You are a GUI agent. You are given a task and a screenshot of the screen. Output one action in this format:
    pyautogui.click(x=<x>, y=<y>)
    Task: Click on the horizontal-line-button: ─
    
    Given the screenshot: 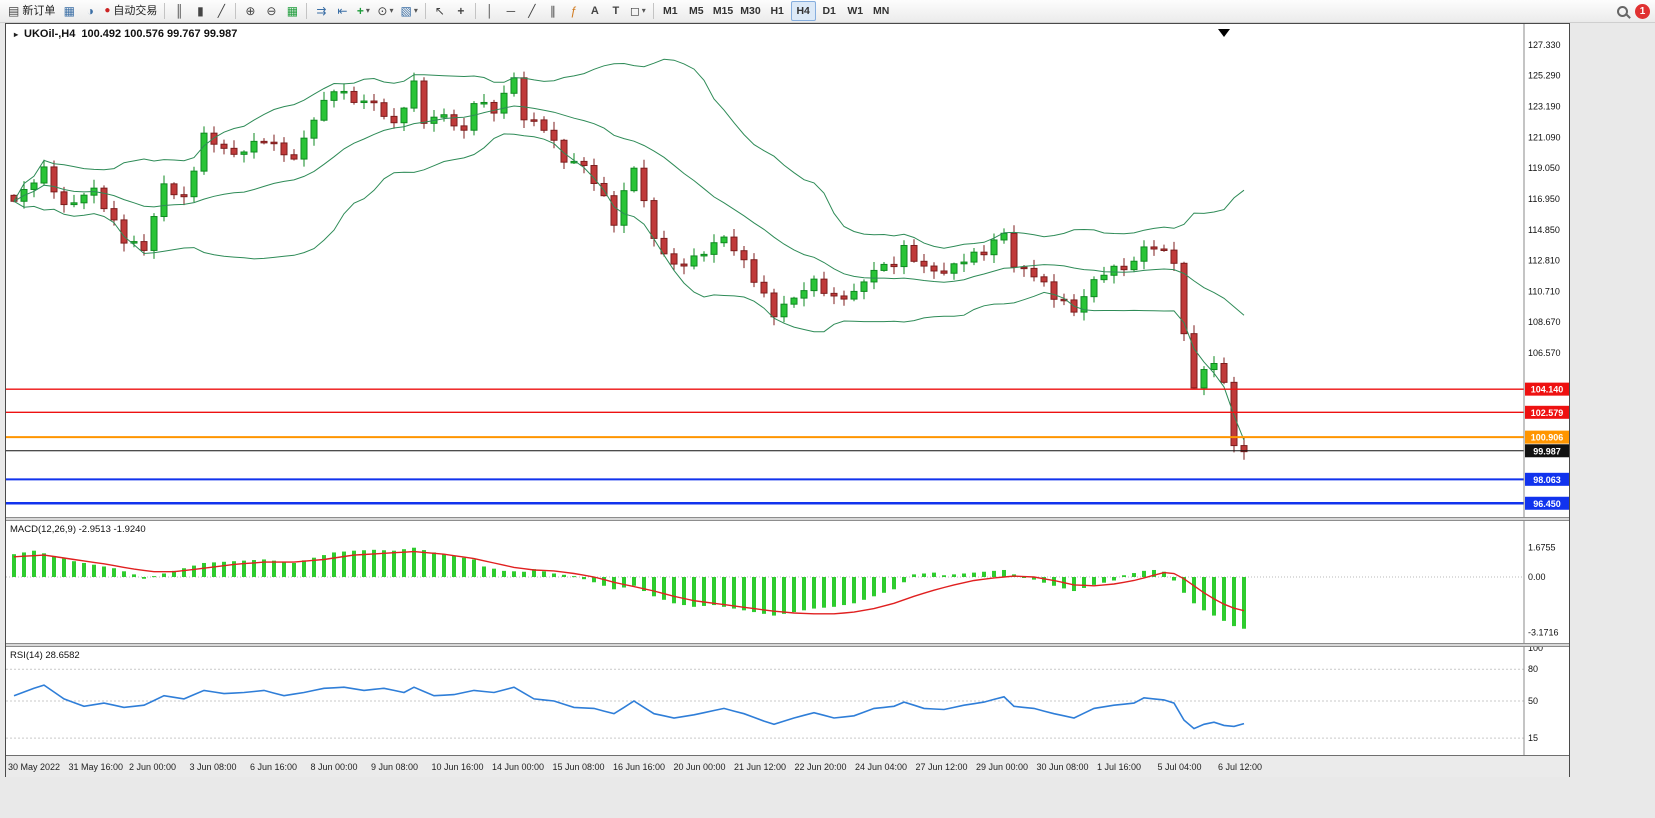 What is the action you would take?
    pyautogui.click(x=511, y=11)
    